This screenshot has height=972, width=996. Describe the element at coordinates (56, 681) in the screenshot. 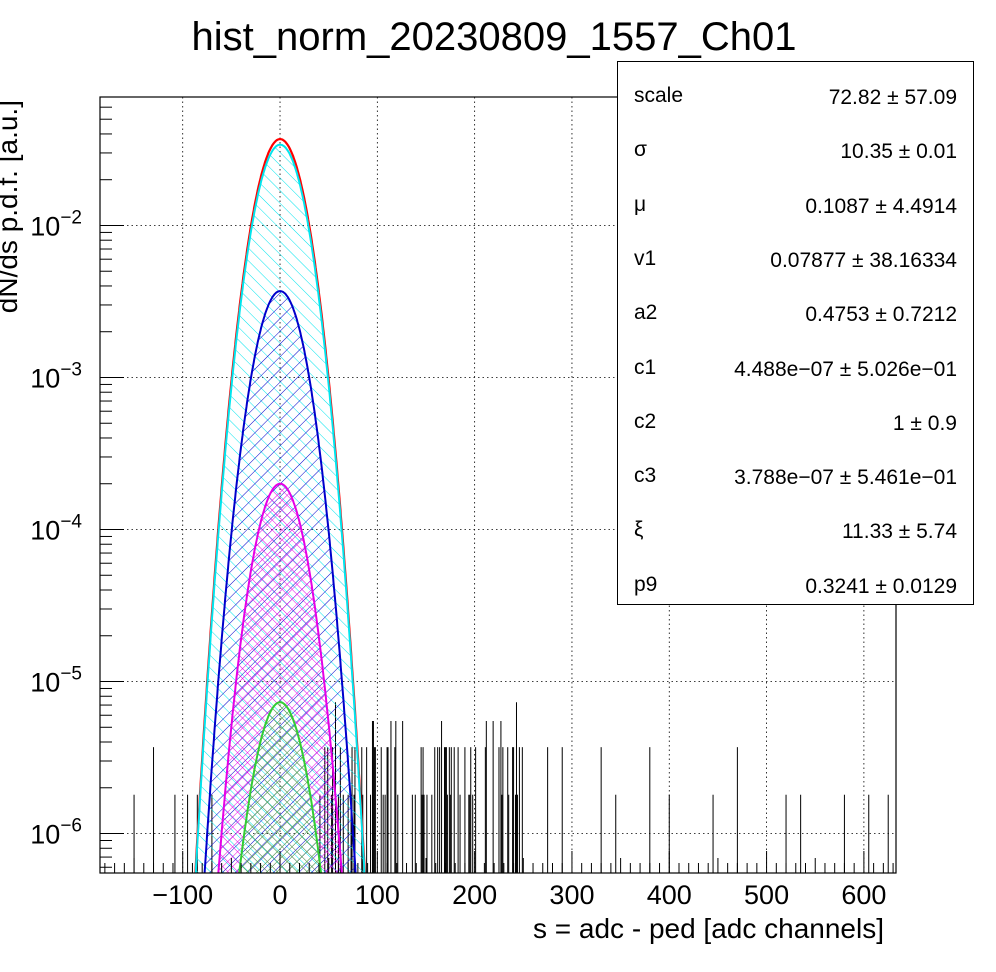

I see `y-tick-label: 10⁻⁵` at that location.